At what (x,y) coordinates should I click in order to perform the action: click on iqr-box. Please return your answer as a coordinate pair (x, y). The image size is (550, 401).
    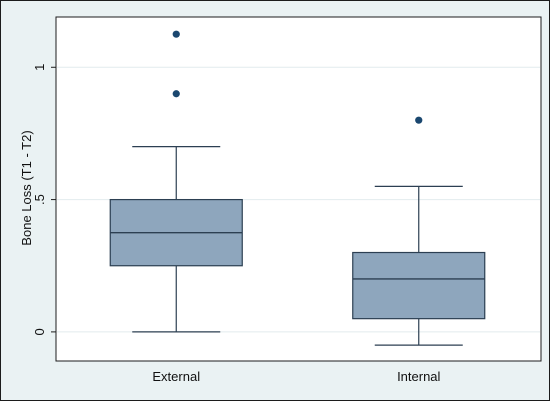
    Looking at the image, I should click on (419, 285).